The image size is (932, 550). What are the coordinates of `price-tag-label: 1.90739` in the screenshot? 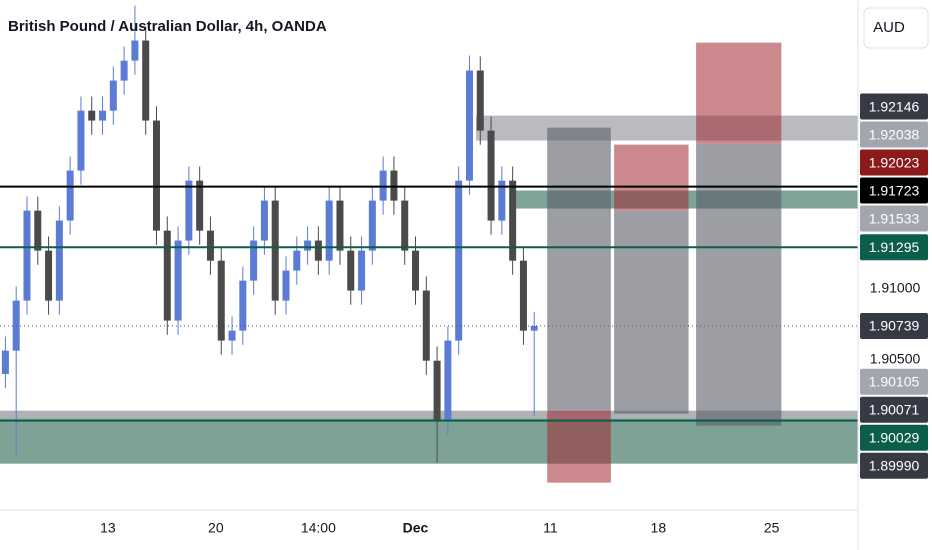 It's located at (894, 326).